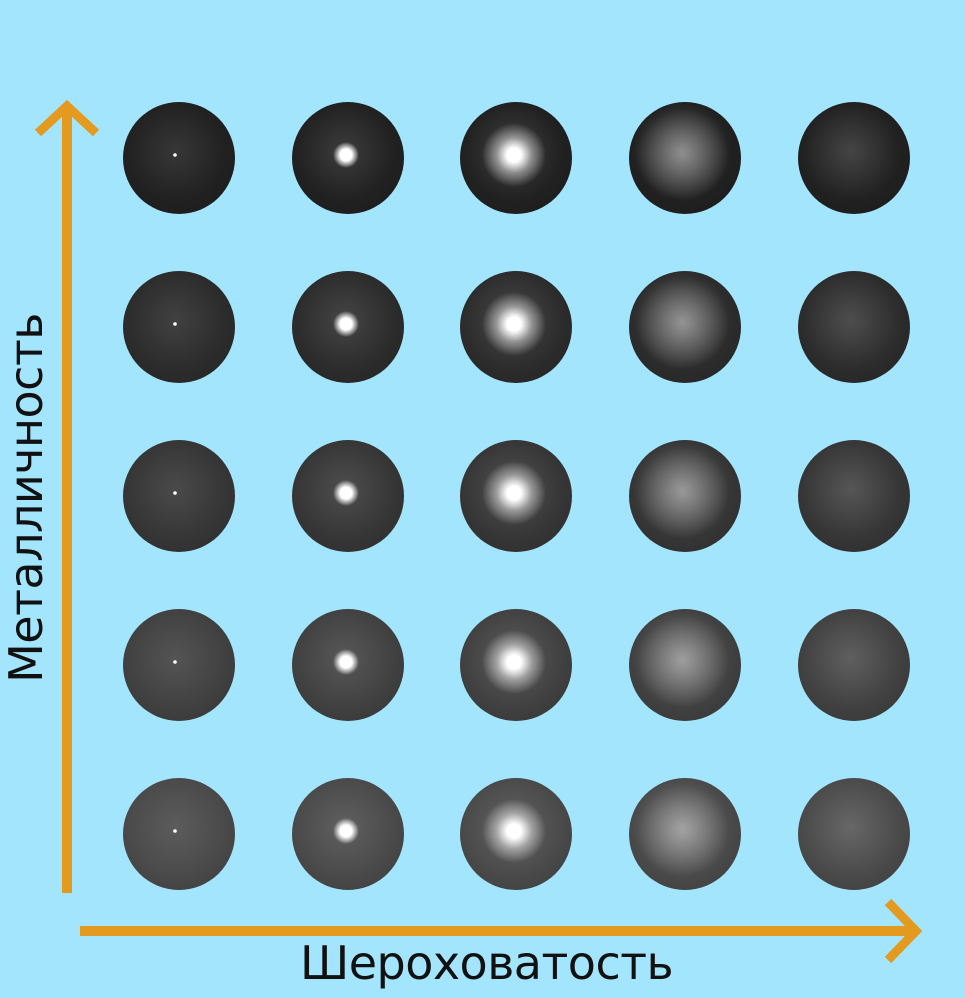 The image size is (965, 998). What do you see at coordinates (179, 834) in the screenshot?
I see `sphere-r5-c1` at bounding box center [179, 834].